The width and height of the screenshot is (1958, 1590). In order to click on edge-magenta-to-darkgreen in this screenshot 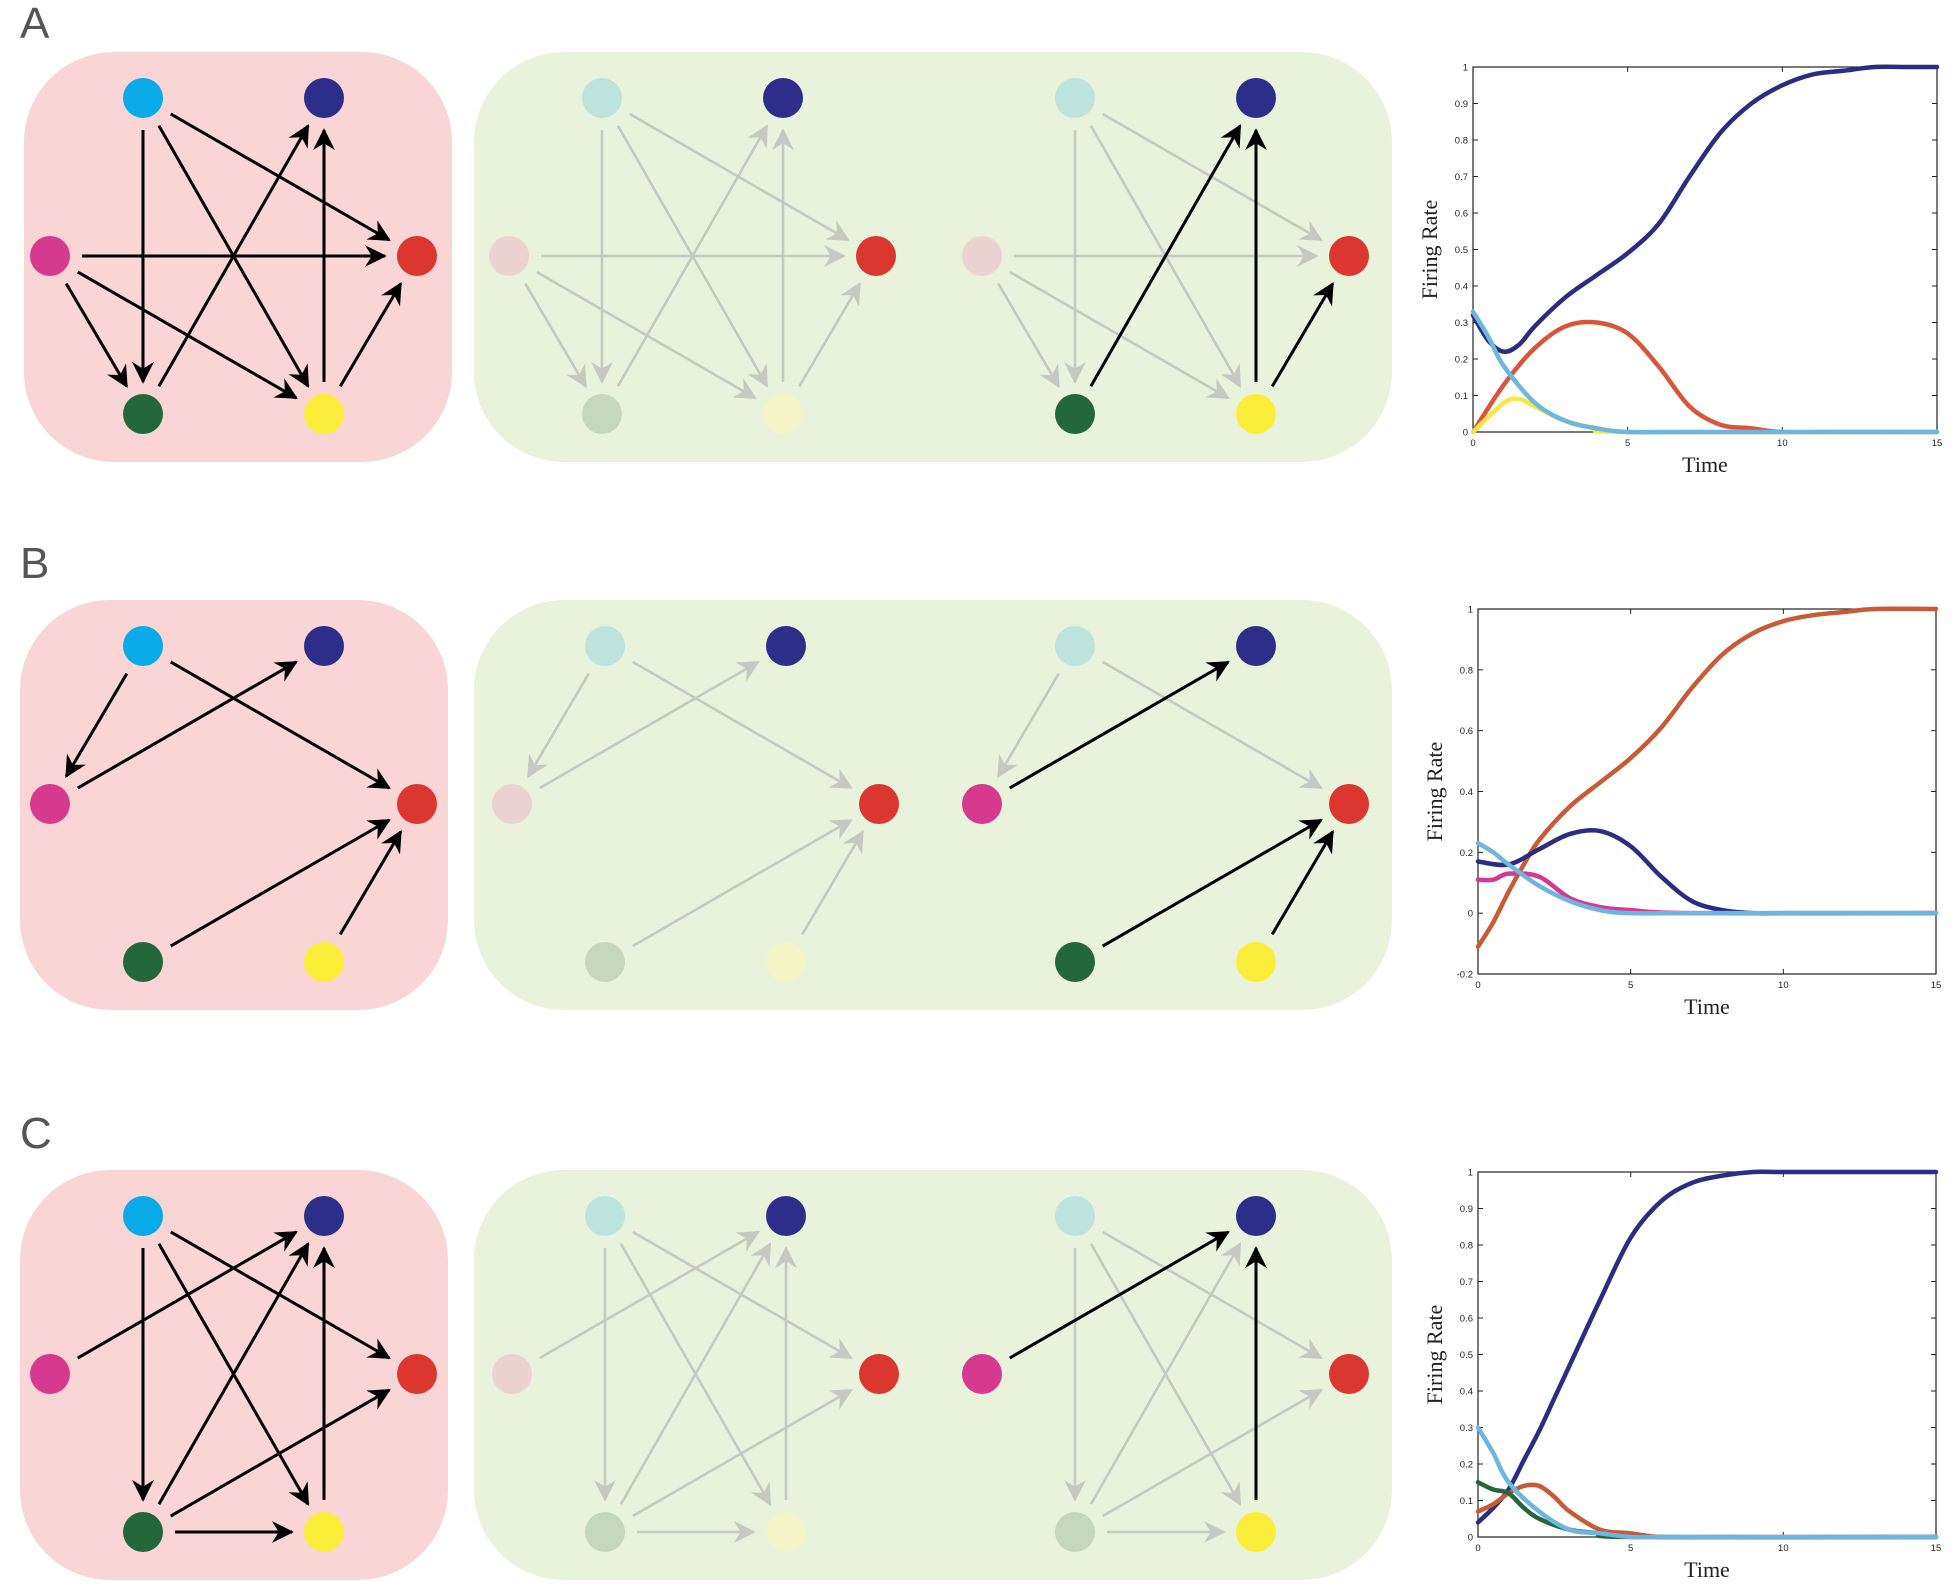, I will do `click(555, 335)`.